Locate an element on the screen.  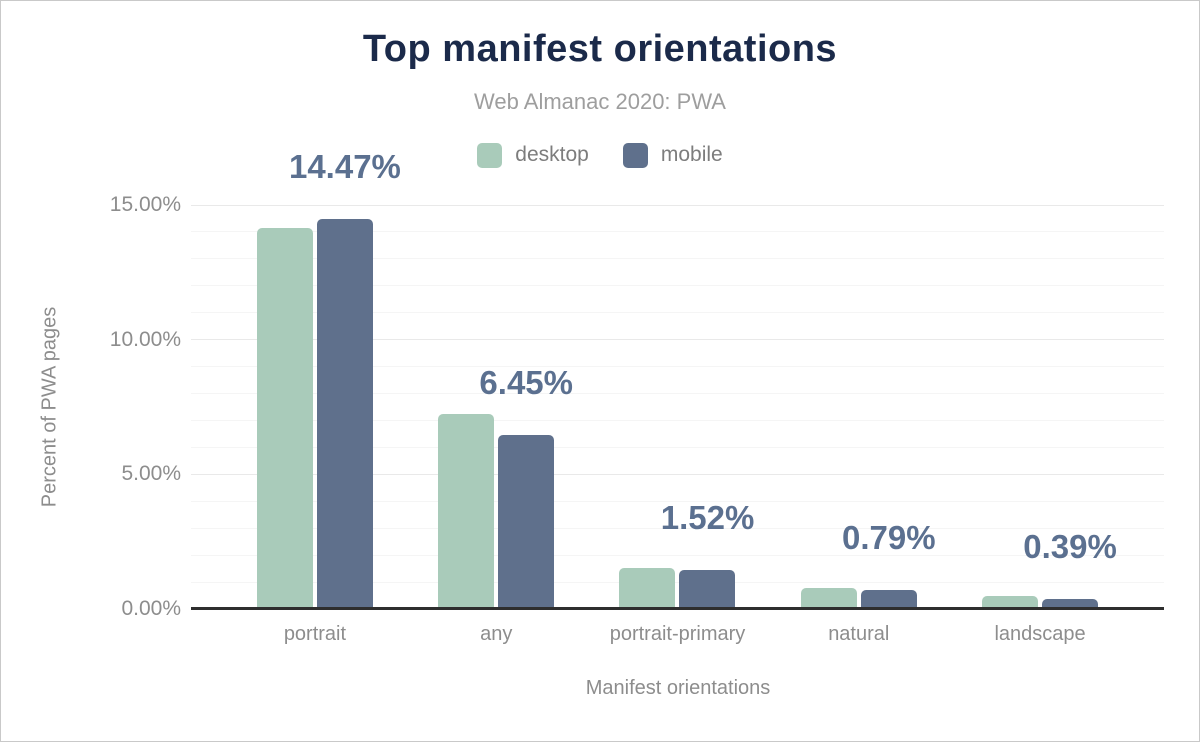
y-tick-5: 5.00% is located at coordinates (151, 474).